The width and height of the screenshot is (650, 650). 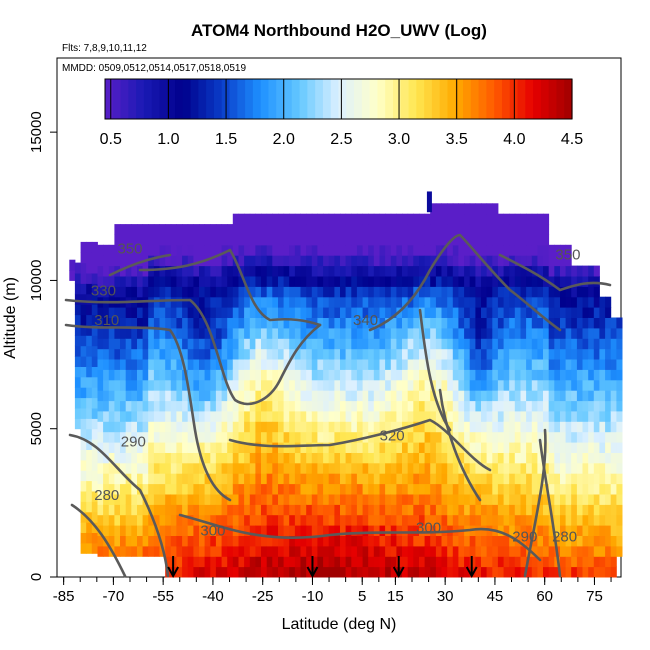 I want to click on colorbar-tick-label: 0.5, so click(x=111, y=139).